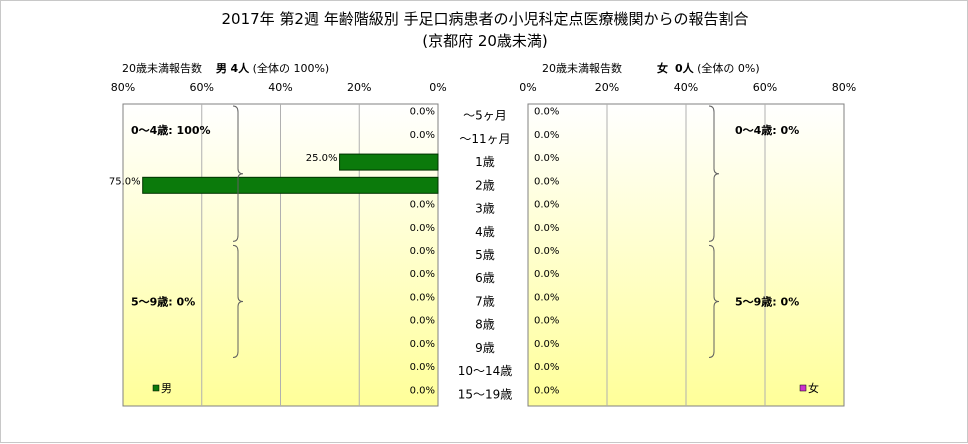 The image size is (968, 444). Describe the element at coordinates (767, 130) in the screenshot. I see `female-group-label: 0〜4歳: 0%` at that location.